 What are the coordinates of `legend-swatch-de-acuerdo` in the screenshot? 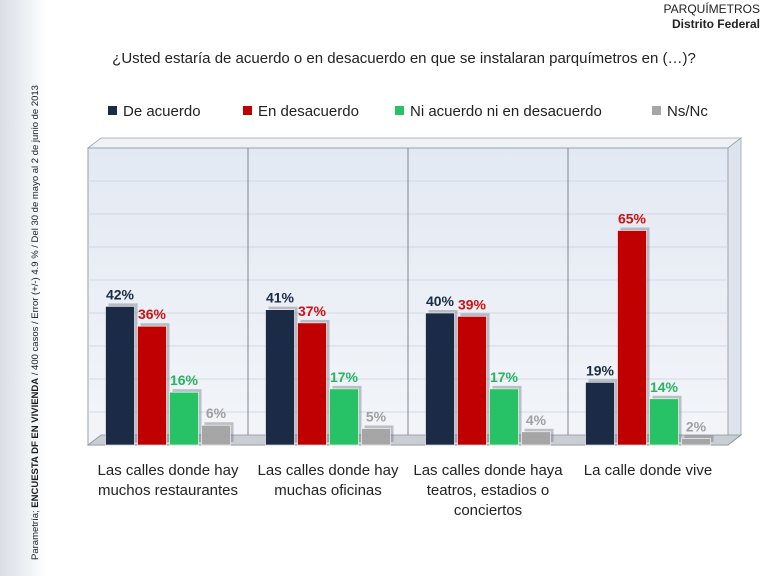 It's located at (112, 110).